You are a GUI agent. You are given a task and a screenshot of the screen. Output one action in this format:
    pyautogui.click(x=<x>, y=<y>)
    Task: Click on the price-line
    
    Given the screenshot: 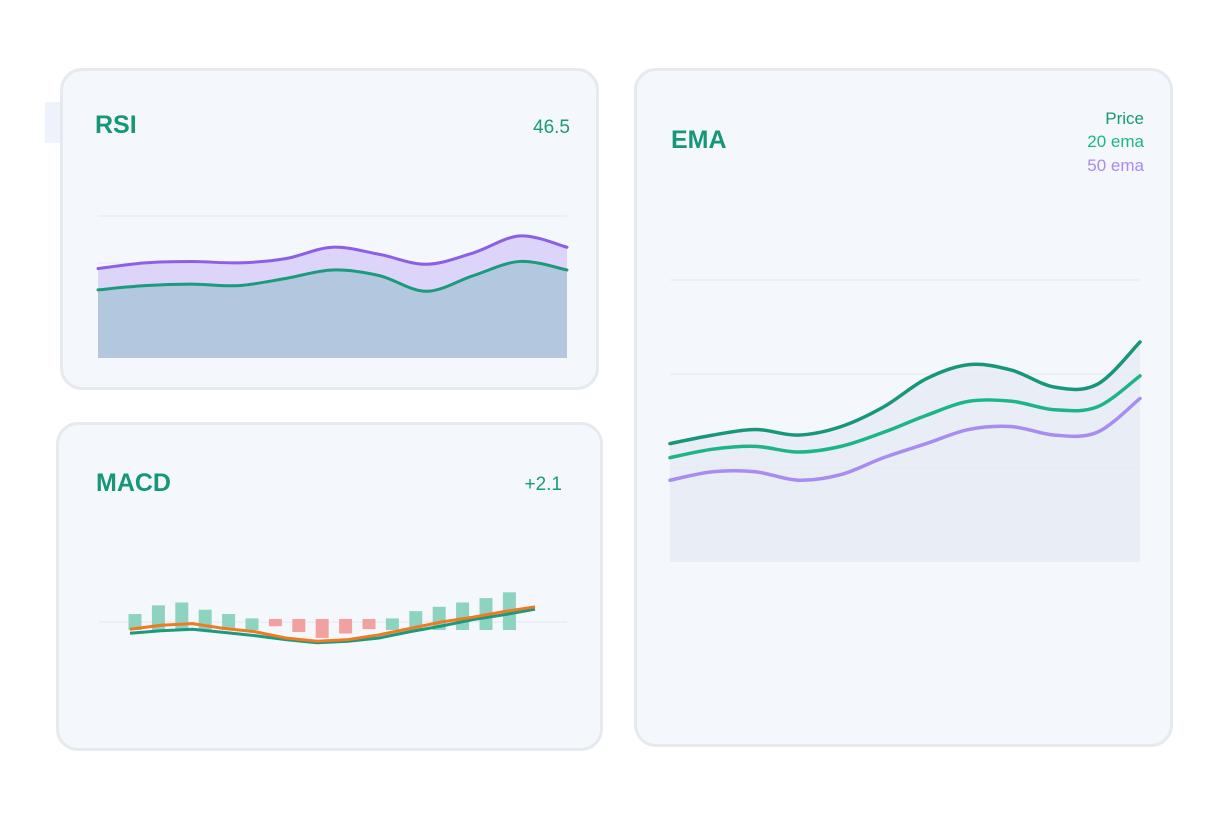 What is the action you would take?
    pyautogui.click(x=905, y=393)
    